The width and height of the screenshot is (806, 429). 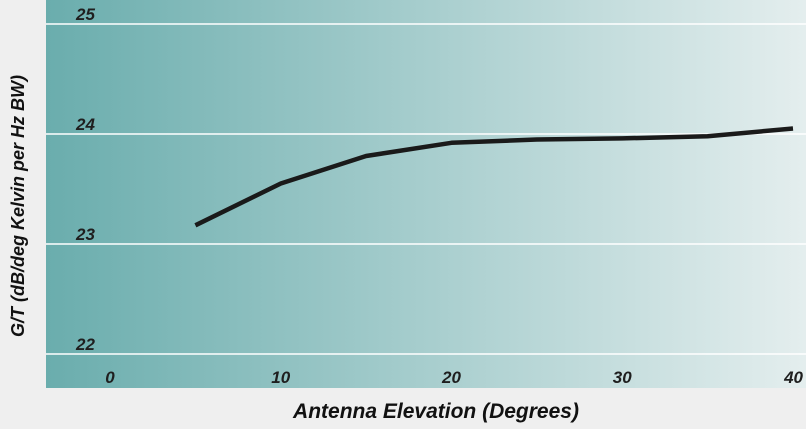 What do you see at coordinates (435, 411) in the screenshot?
I see `x-axis-title: Antenna Elevation (Degrees)` at bounding box center [435, 411].